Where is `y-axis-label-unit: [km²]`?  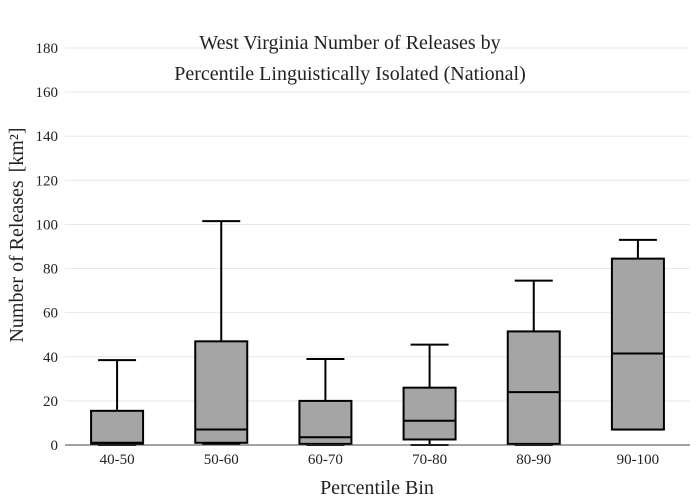
y-axis-label-unit: [km²] is located at coordinates (17, 149).